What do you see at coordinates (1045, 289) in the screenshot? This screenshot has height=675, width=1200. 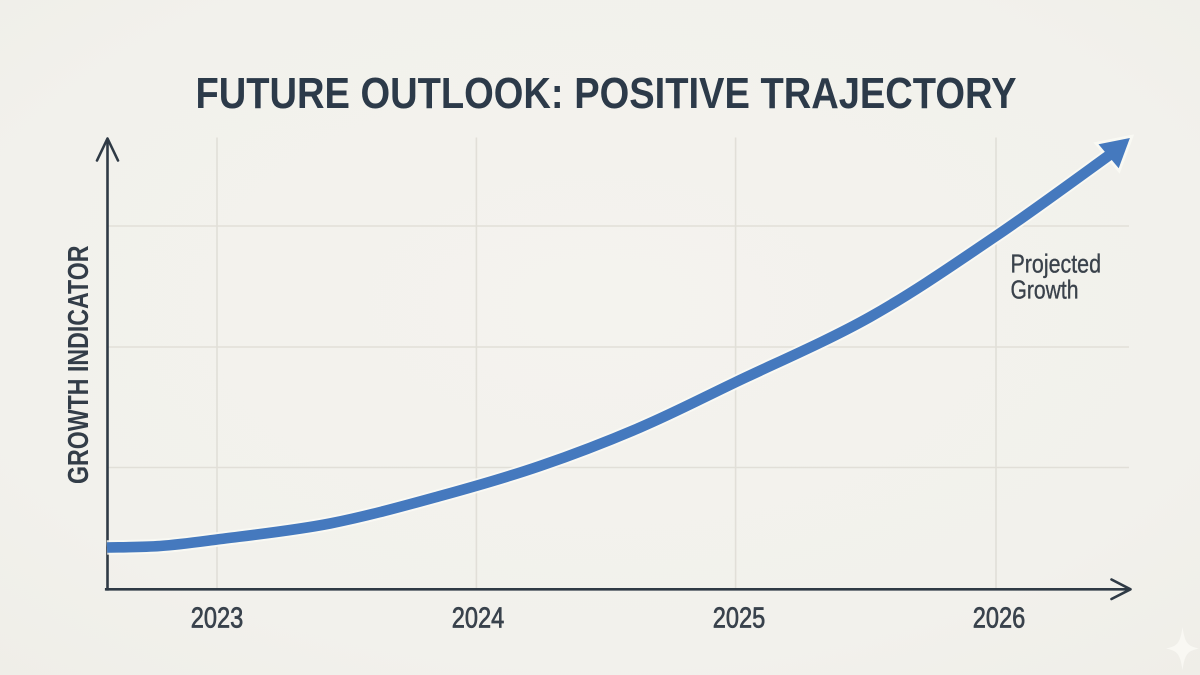 I see `svg-text: Growth` at bounding box center [1045, 289].